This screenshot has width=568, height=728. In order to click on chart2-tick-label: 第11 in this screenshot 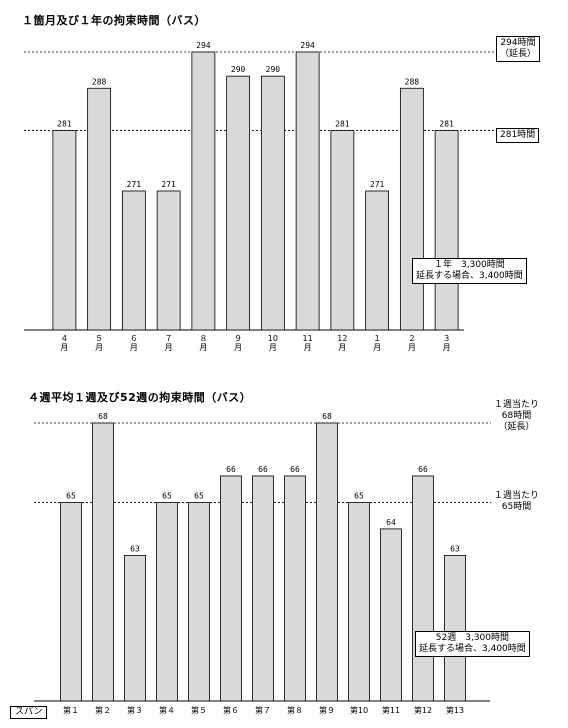, I will do `click(391, 710)`.